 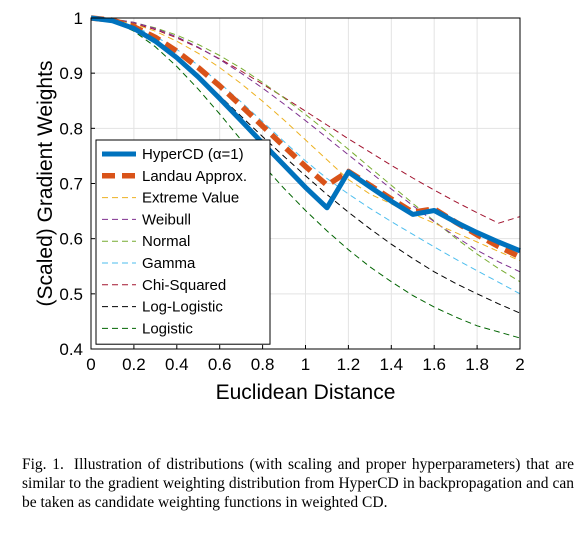 What do you see at coordinates (167, 328) in the screenshot?
I see `legend-label-8: Logistic` at bounding box center [167, 328].